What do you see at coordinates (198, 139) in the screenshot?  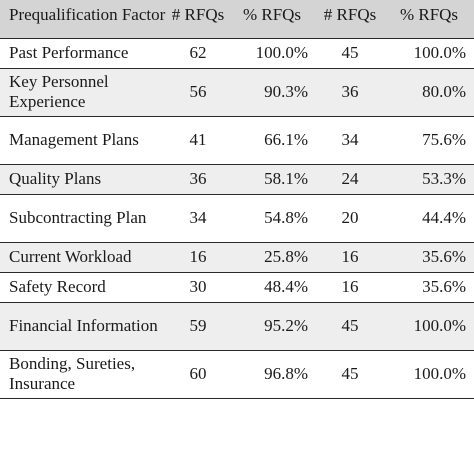 I see `rfqs-count-1-cell: 41` at bounding box center [198, 139].